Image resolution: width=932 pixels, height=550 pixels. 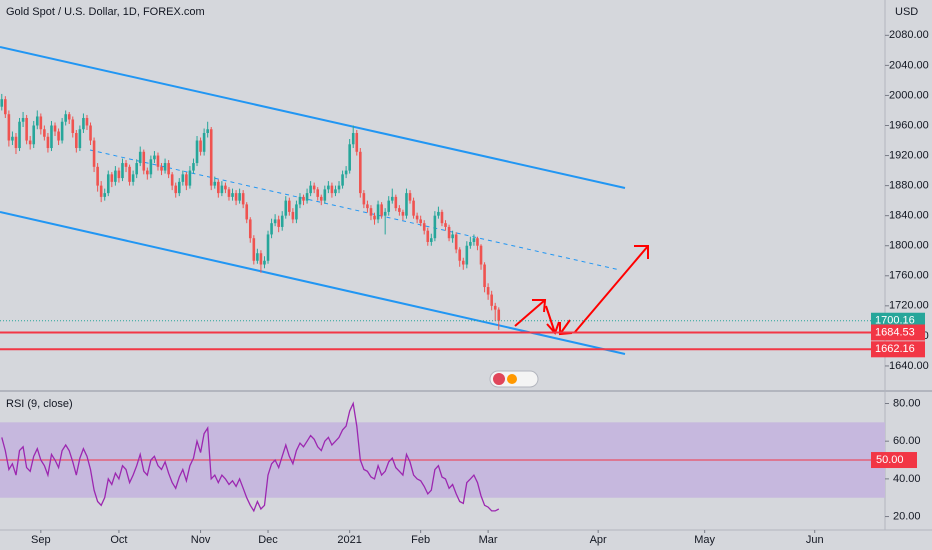 I want to click on rsi-mid-box, so click(x=894, y=460).